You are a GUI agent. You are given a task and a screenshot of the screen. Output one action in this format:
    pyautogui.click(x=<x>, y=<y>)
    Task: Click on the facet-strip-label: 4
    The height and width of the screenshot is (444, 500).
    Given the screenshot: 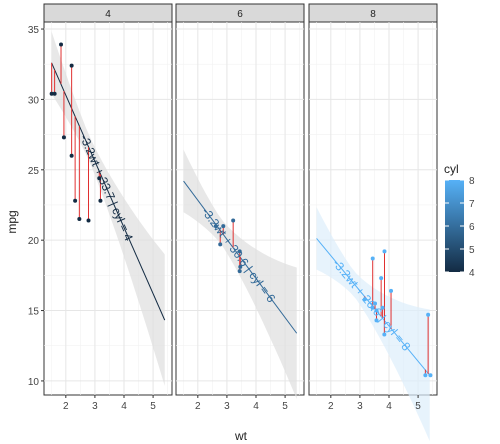 What is the action you would take?
    pyautogui.click(x=108, y=14)
    